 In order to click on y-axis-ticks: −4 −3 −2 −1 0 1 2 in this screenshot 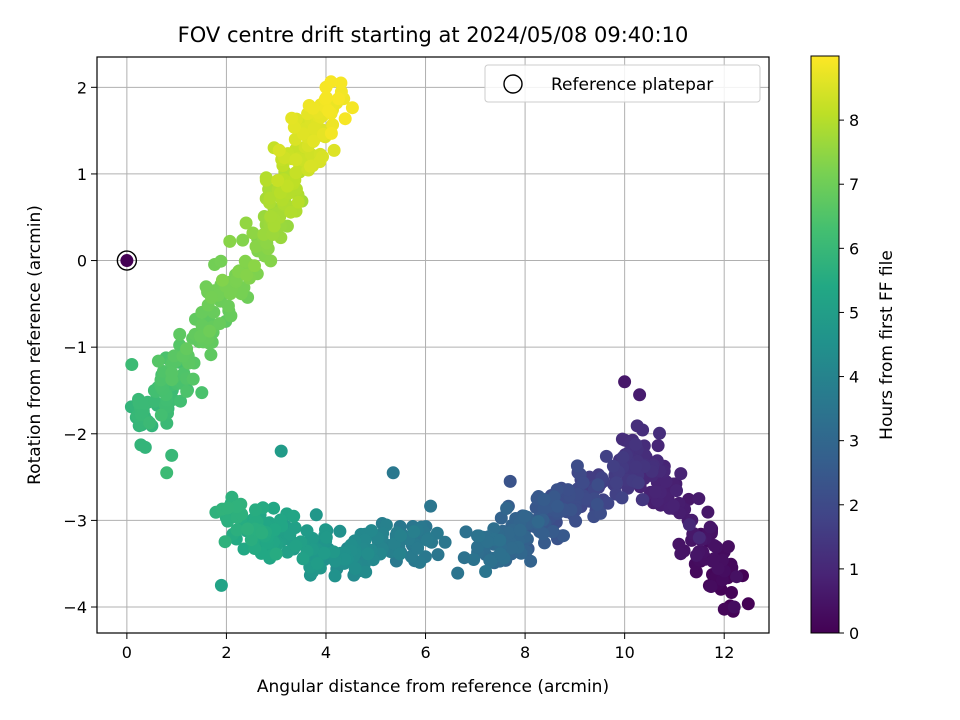, I will do `click(80, 347)`.